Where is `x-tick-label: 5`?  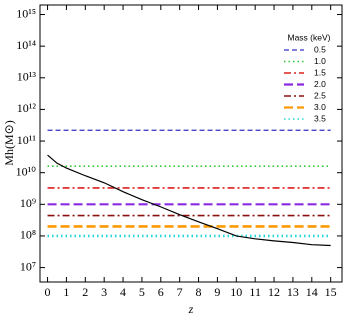 x-tick-label: 5 is located at coordinates (142, 292).